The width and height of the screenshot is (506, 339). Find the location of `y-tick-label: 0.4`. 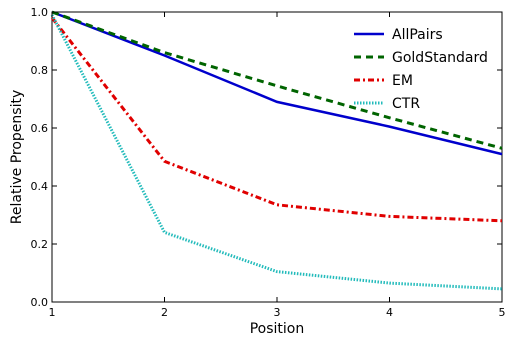

y-tick-label: 0.4 is located at coordinates (40, 186).